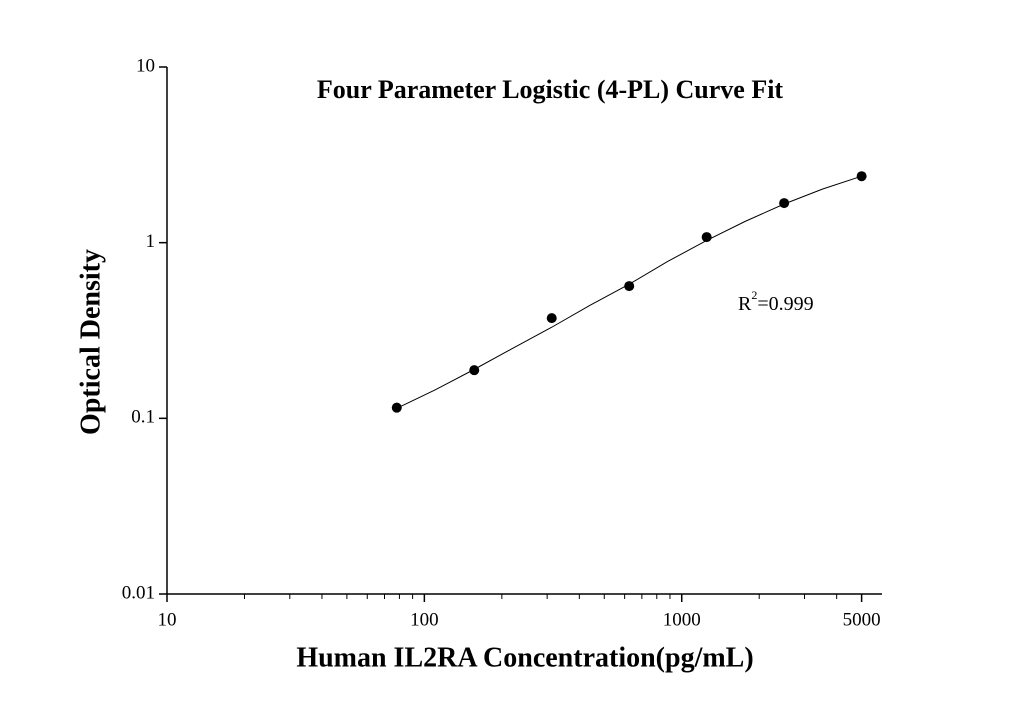 The width and height of the screenshot is (1024, 713). Describe the element at coordinates (143, 417) in the screenshot. I see `y-tick-label: 0.1` at that location.